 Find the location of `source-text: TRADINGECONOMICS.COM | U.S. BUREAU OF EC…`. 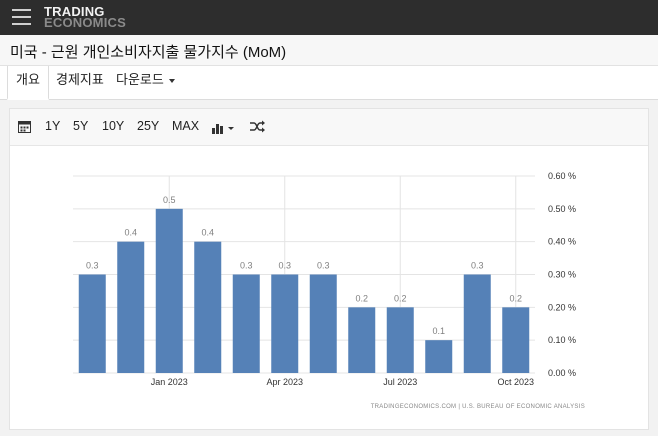

source-text: TRADINGECONOMICS.COM | U.S. BUREAU OF EC… is located at coordinates (478, 407).